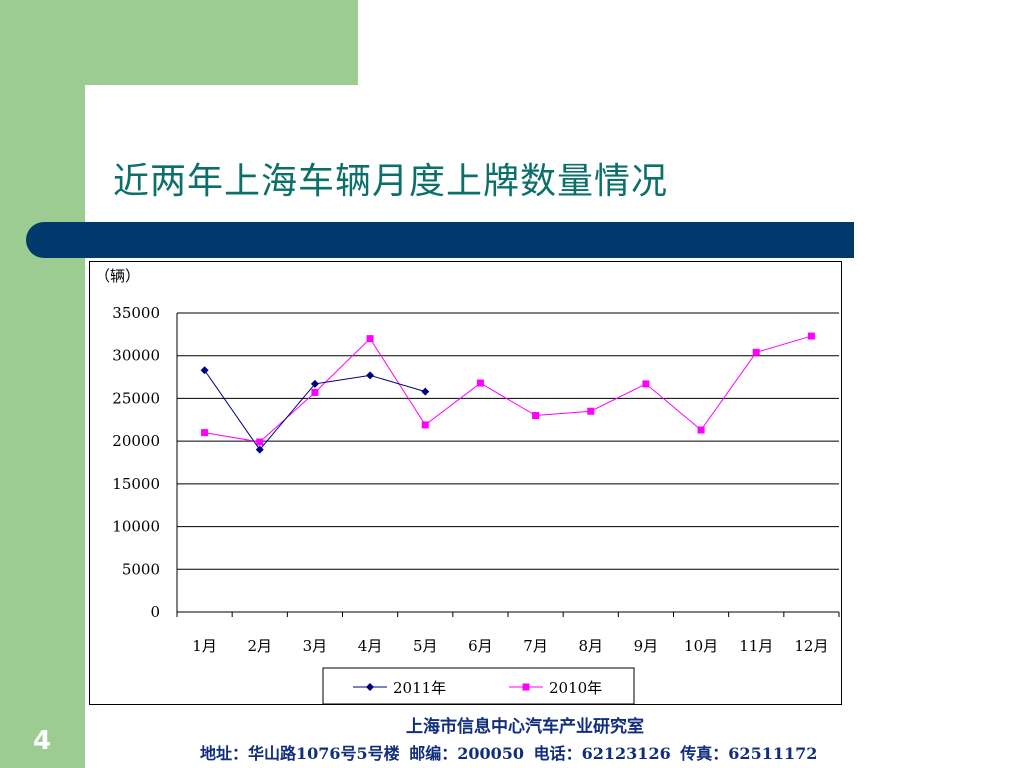 The height and width of the screenshot is (768, 1024). I want to click on x-tick-label: 6月, so click(480, 646).